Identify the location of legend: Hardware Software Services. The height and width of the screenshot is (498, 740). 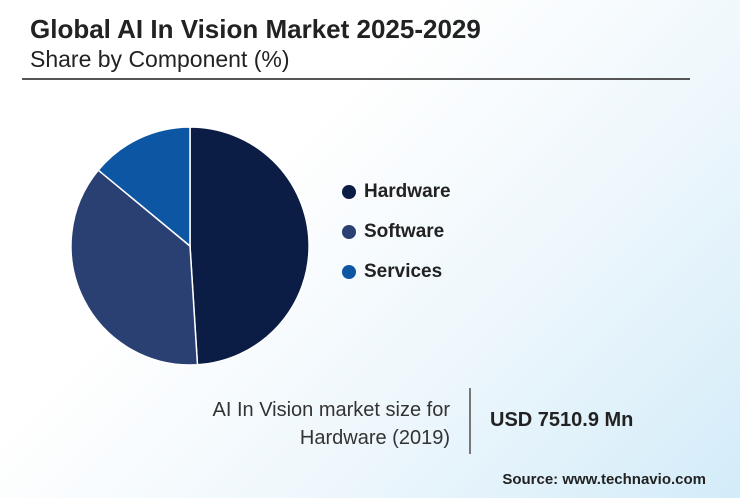
(396, 232).